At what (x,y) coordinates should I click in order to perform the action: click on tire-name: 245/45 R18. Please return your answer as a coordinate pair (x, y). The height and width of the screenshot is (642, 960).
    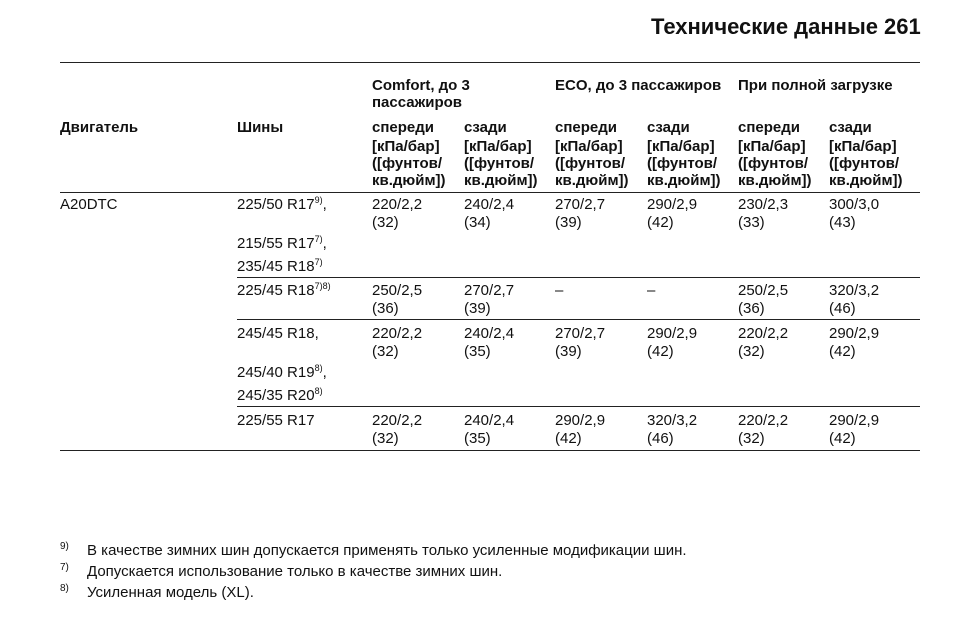
    Looking at the image, I should click on (276, 333).